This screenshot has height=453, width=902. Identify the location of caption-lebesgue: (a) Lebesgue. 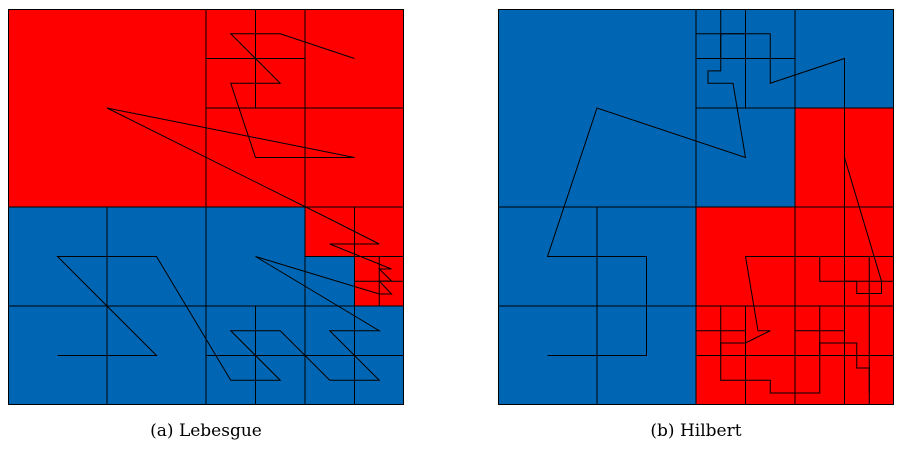
(206, 431).